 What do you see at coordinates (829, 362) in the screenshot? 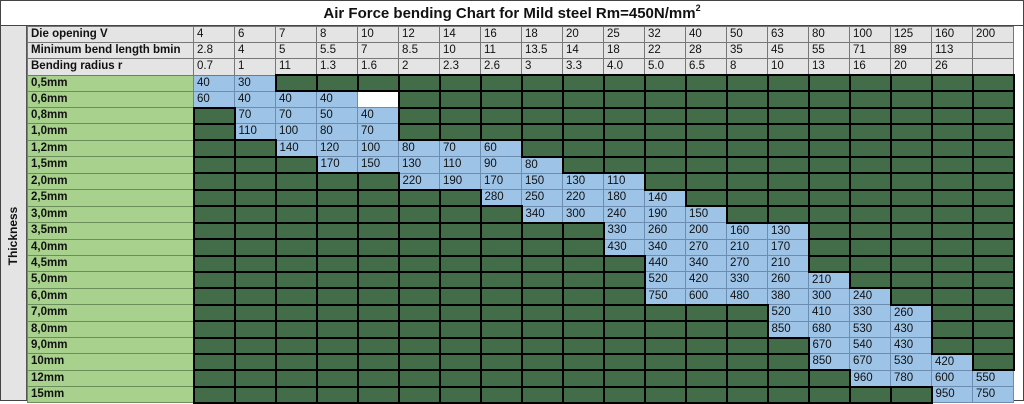
I see `force-value-cell: 850` at bounding box center [829, 362].